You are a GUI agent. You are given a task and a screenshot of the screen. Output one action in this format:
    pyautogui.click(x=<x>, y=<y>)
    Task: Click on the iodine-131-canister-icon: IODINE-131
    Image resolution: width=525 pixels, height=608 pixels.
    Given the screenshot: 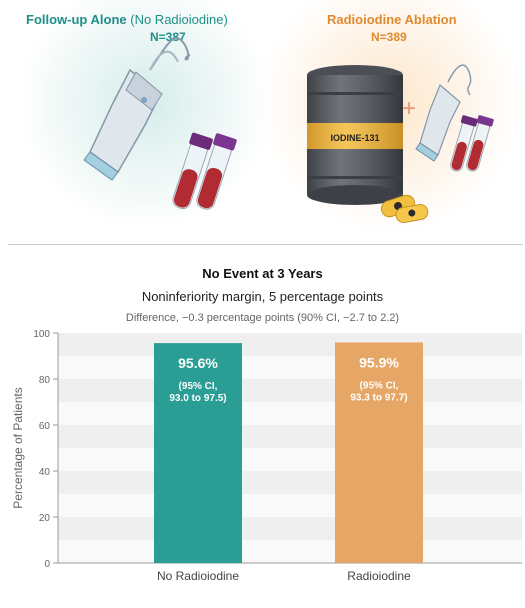 What is the action you would take?
    pyautogui.click(x=355, y=135)
    